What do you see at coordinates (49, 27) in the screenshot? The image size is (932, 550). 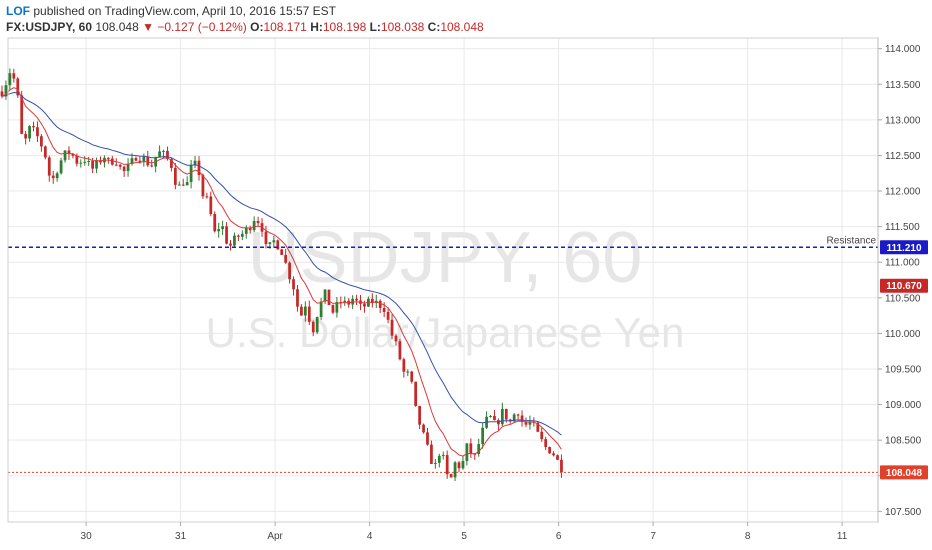 I see `symbol-label: FX:USDJPY, 60` at bounding box center [49, 27].